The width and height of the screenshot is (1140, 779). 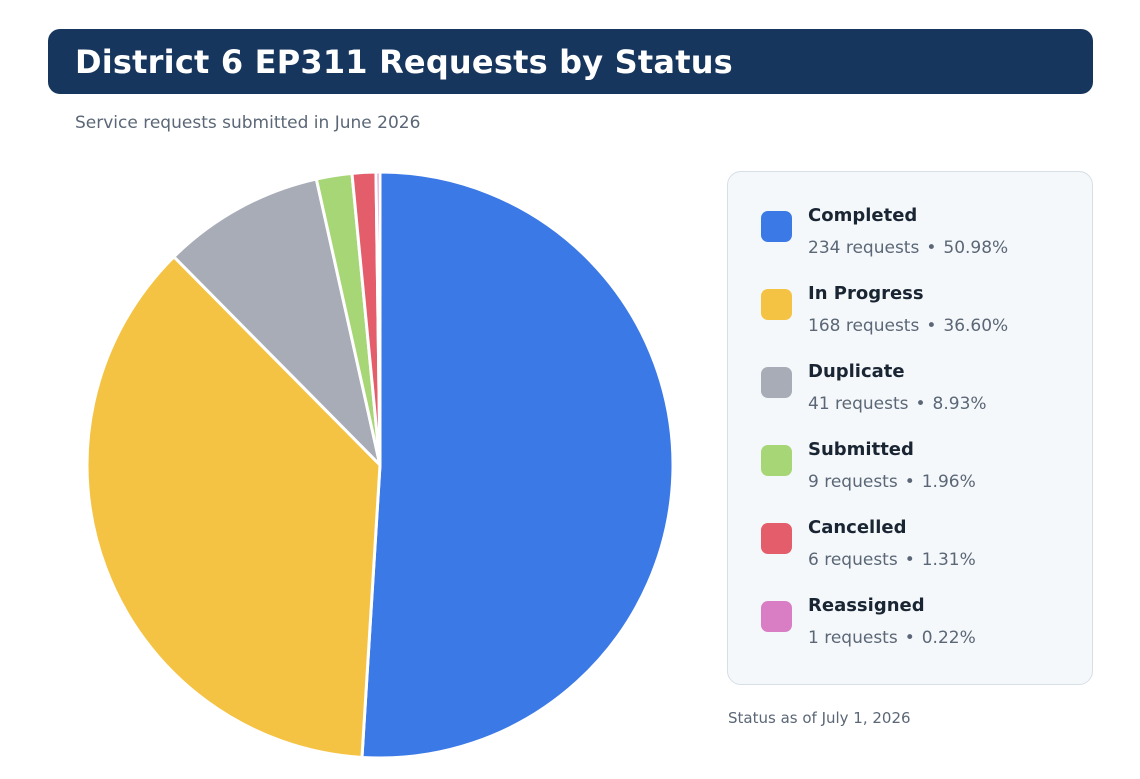 What do you see at coordinates (776, 382) in the screenshot?
I see `legend-swatch-duplicate` at bounding box center [776, 382].